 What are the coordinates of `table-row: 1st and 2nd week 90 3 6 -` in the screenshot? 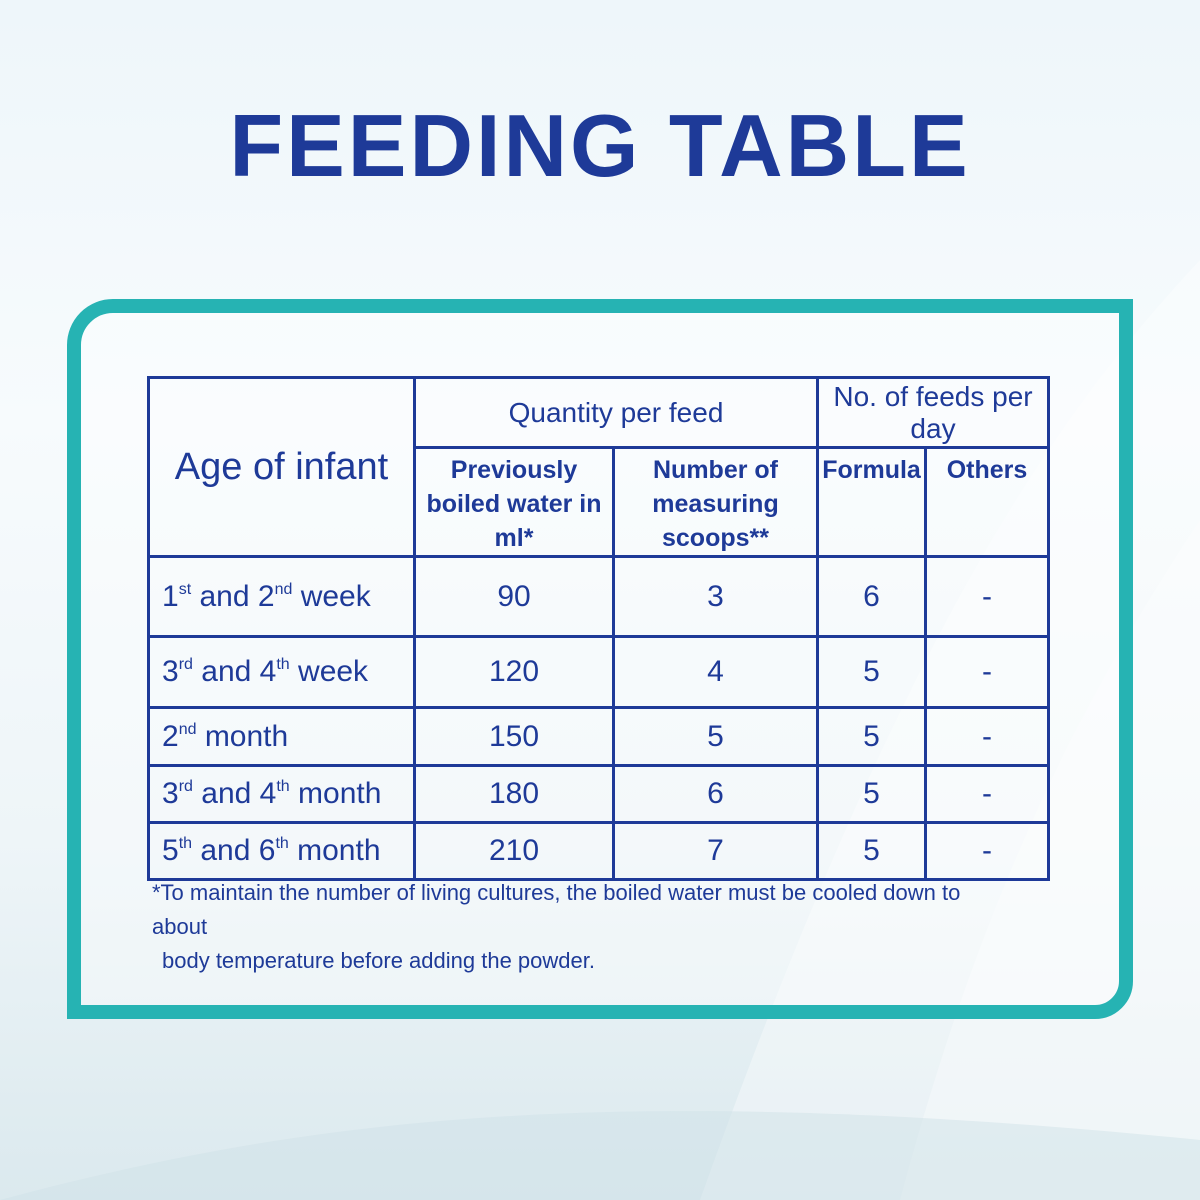 It's located at (598, 596).